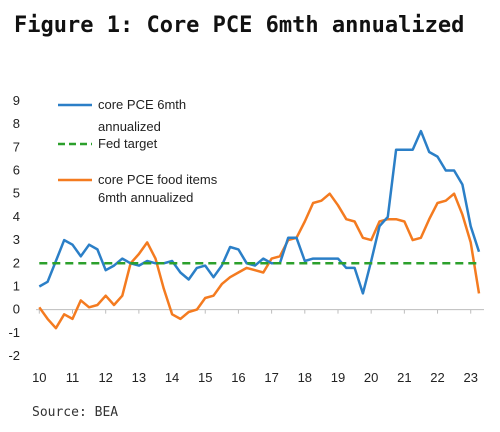 The image size is (500, 432). Describe the element at coordinates (142, 104) in the screenshot. I see `legend-label-core-pce-line1: core PCE 6mth` at that location.